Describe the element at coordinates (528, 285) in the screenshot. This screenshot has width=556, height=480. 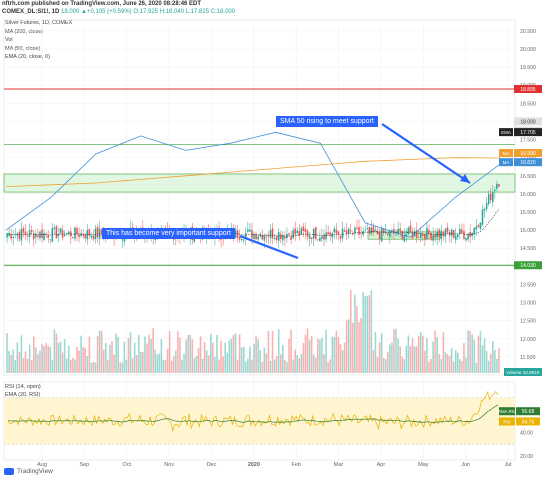
I see `y-tick-label: 13.500` at that location.